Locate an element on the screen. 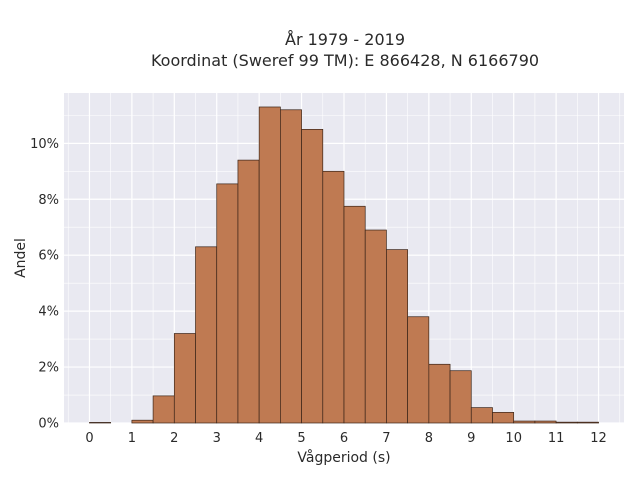  y-tick-label: 6% is located at coordinates (48, 256).